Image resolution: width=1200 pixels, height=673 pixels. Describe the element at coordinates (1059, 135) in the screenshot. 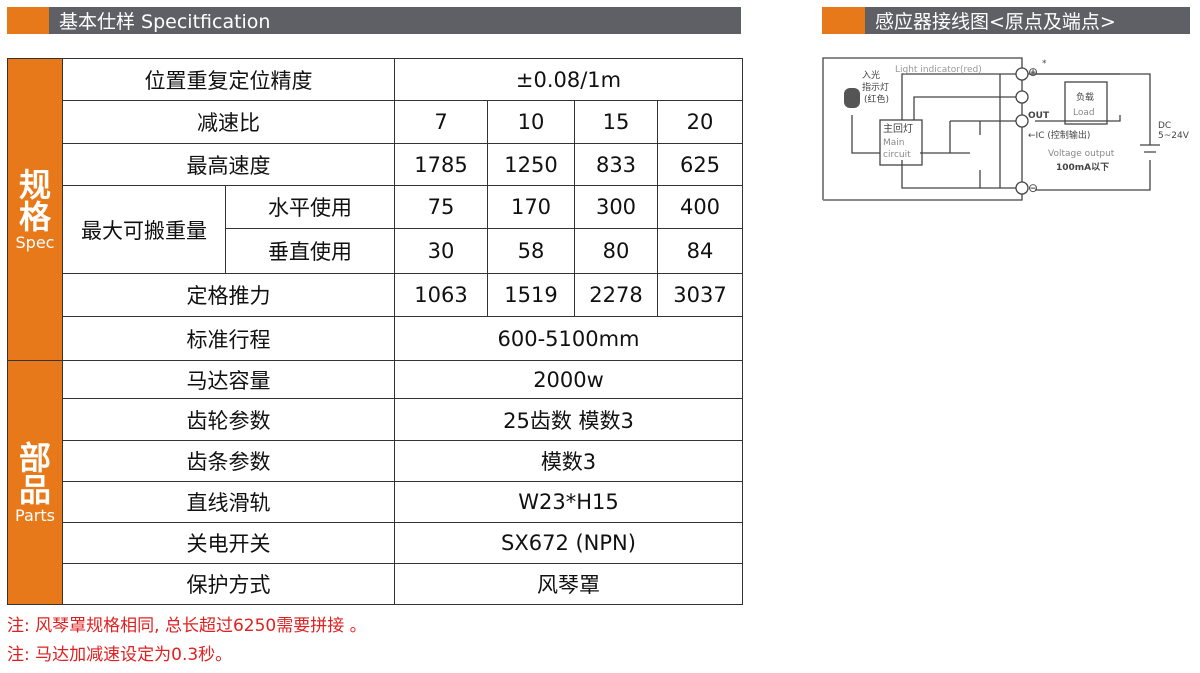

I see `diagram-label: ←IC (控制输出)` at that location.